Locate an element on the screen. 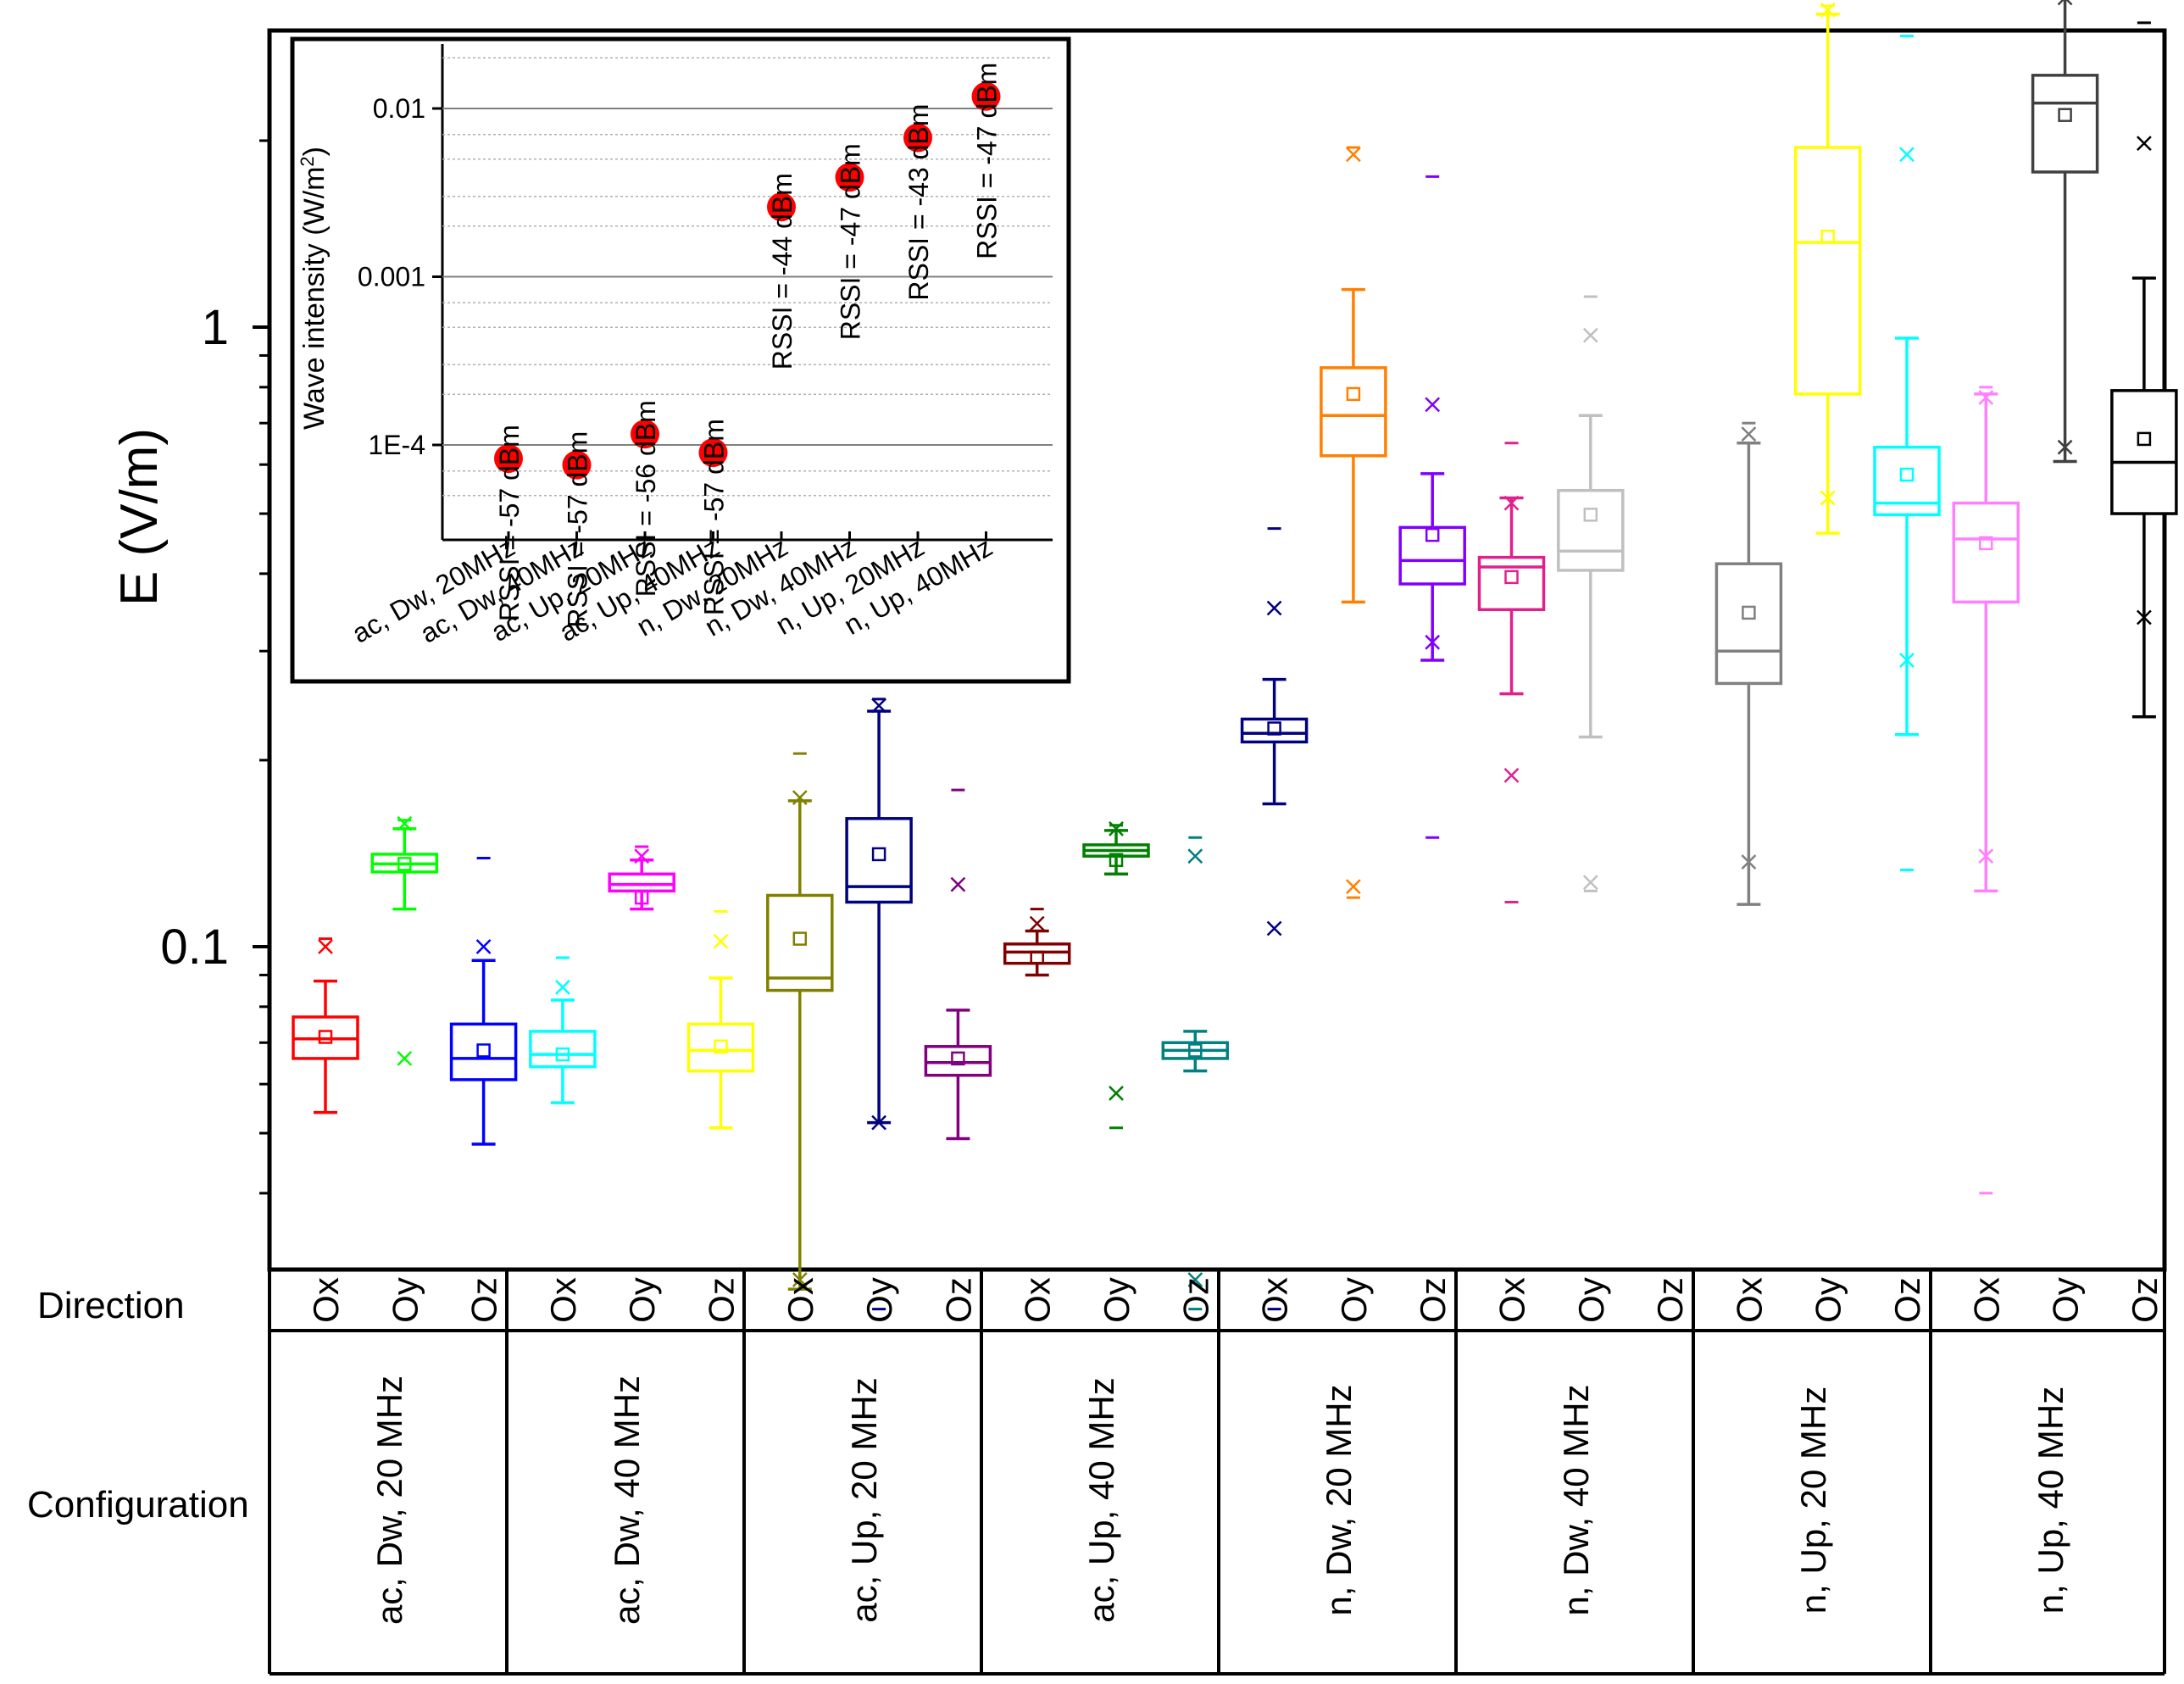  inset-rssi-label: RSSI = -43 dBm is located at coordinates (919, 203).